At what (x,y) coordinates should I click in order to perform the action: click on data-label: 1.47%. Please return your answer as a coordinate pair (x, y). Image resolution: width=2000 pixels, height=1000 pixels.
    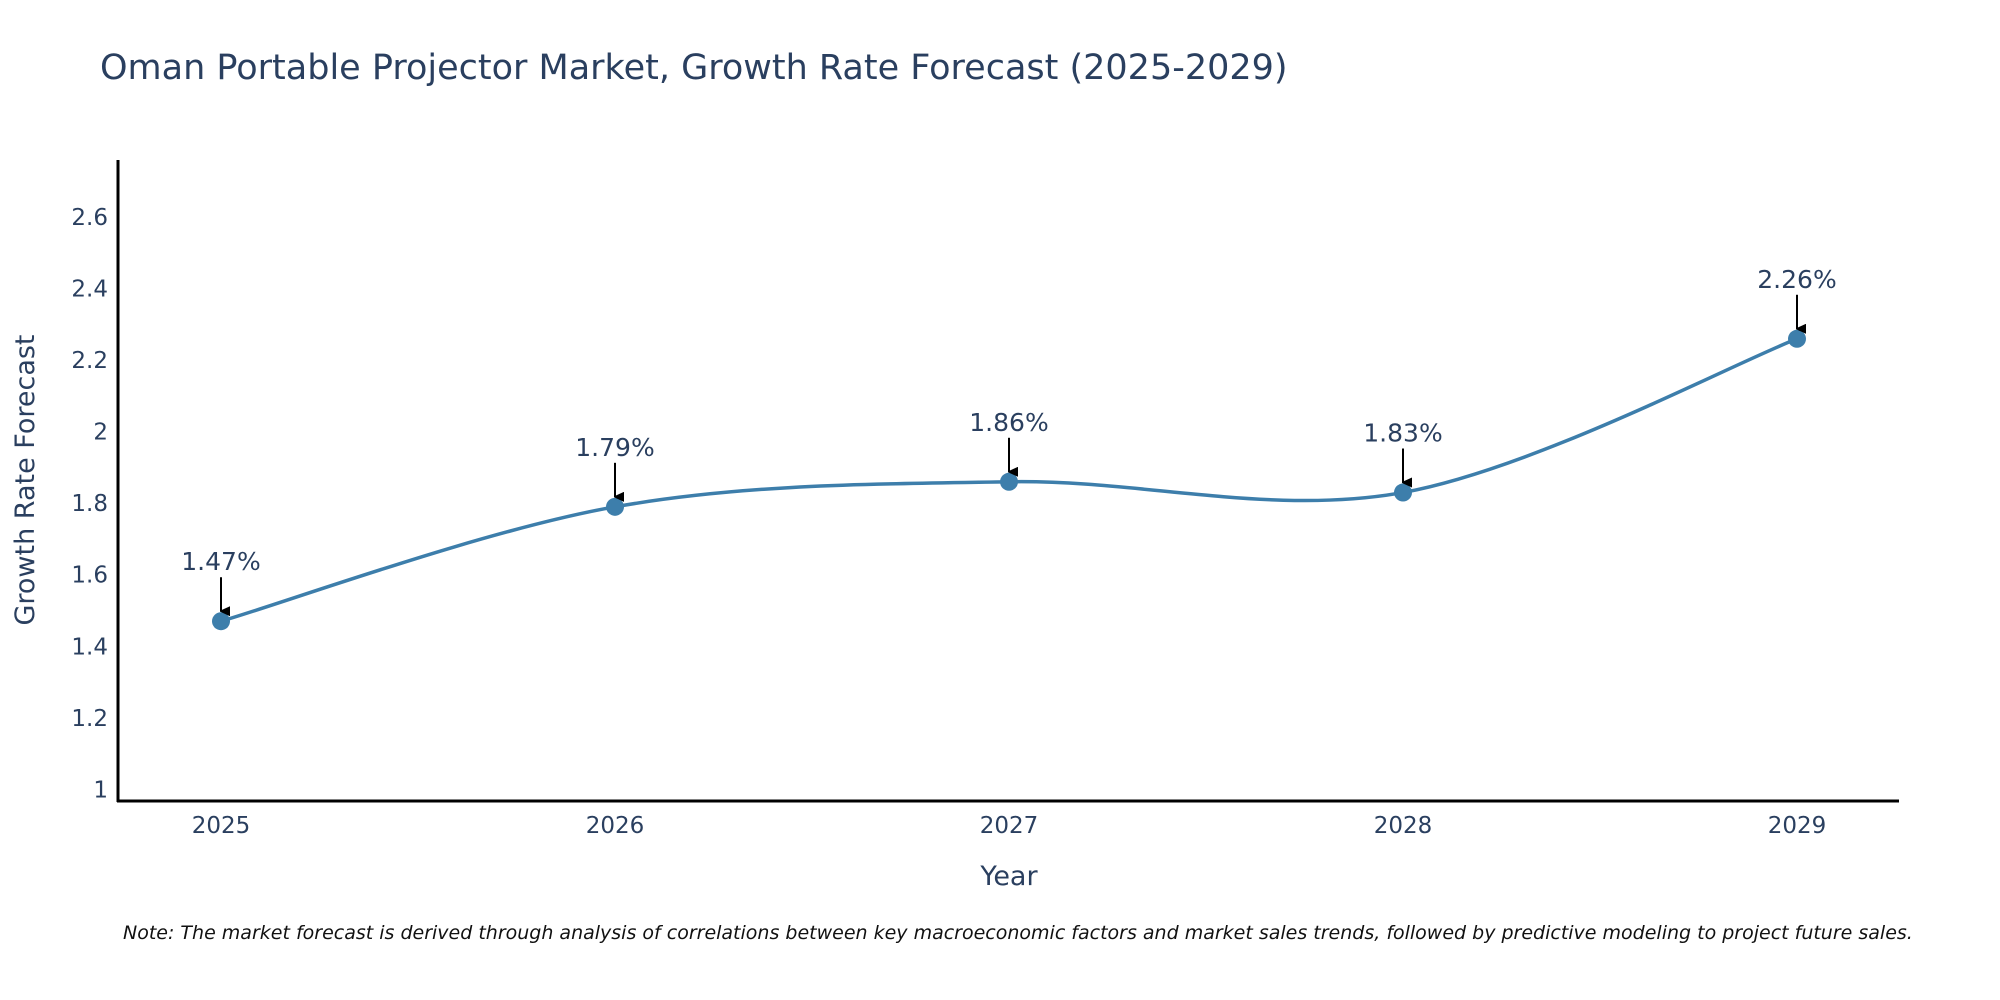
    Looking at the image, I should click on (220, 561).